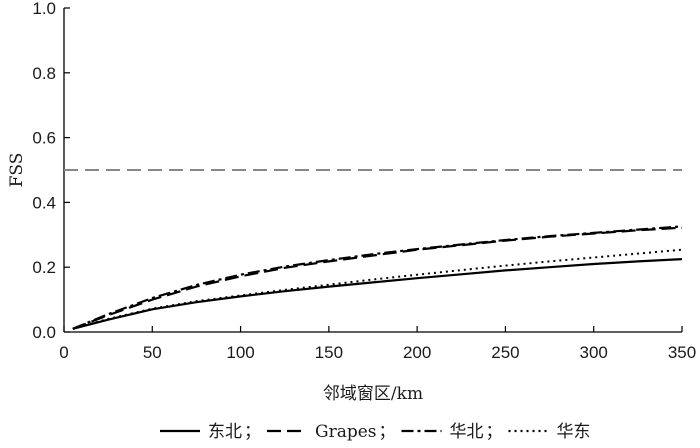 The image size is (700, 448). I want to click on y-tick-label: 0.4, so click(44, 202).